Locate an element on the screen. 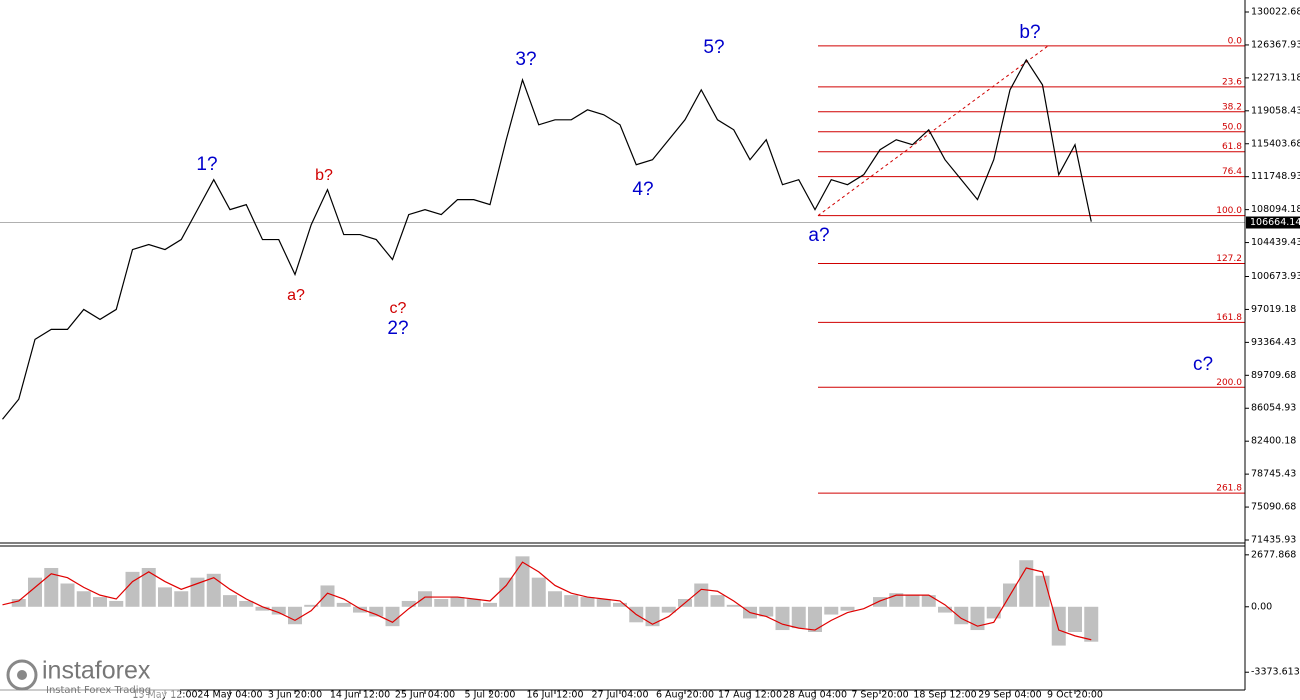 Image resolution: width=1300 pixels, height=700 pixels. logo-icon is located at coordinates (22, 675).